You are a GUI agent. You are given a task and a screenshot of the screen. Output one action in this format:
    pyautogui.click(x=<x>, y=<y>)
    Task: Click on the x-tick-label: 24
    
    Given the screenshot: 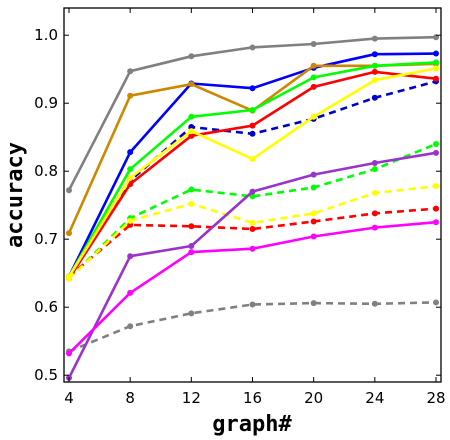 What is the action you would take?
    pyautogui.click(x=374, y=398)
    